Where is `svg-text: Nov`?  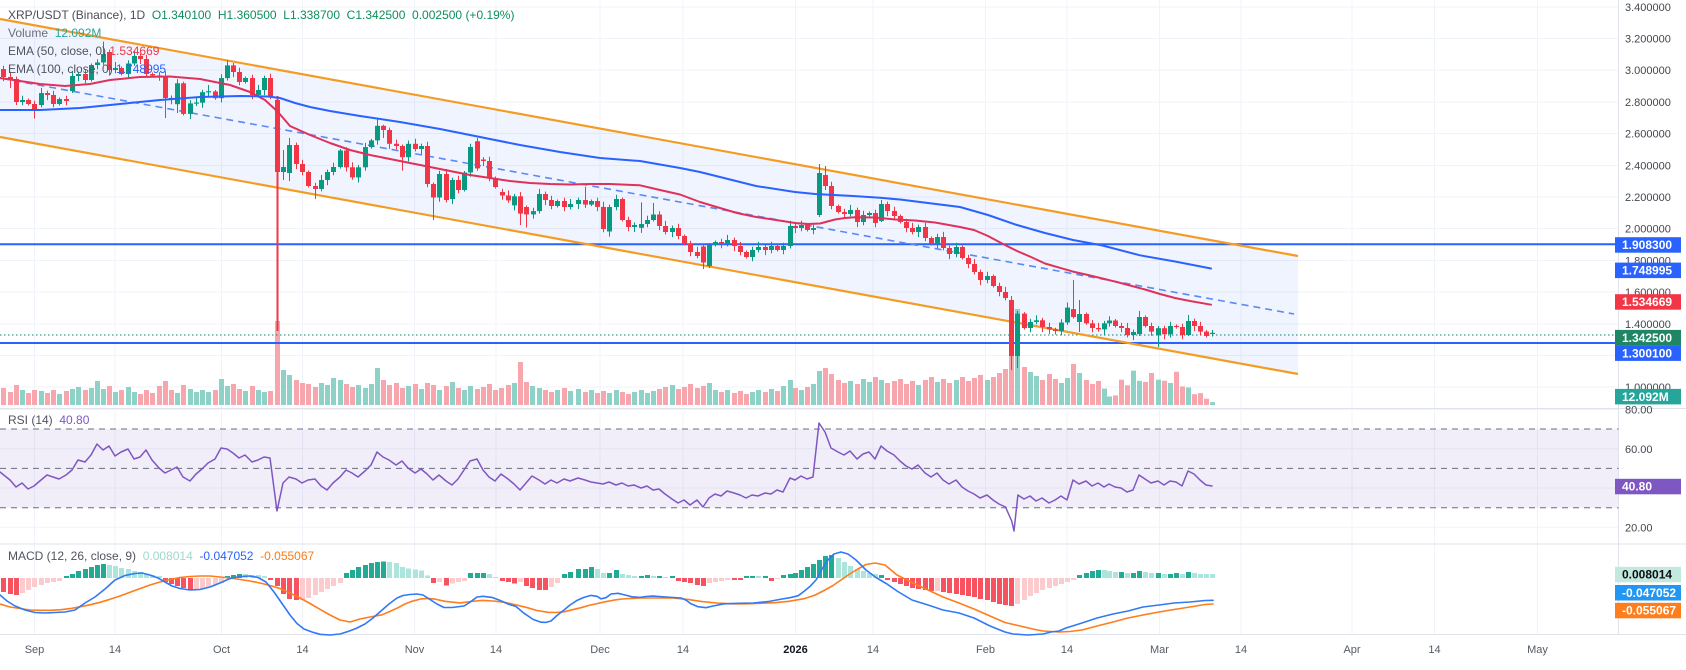 svg-text: Nov is located at coordinates (415, 650).